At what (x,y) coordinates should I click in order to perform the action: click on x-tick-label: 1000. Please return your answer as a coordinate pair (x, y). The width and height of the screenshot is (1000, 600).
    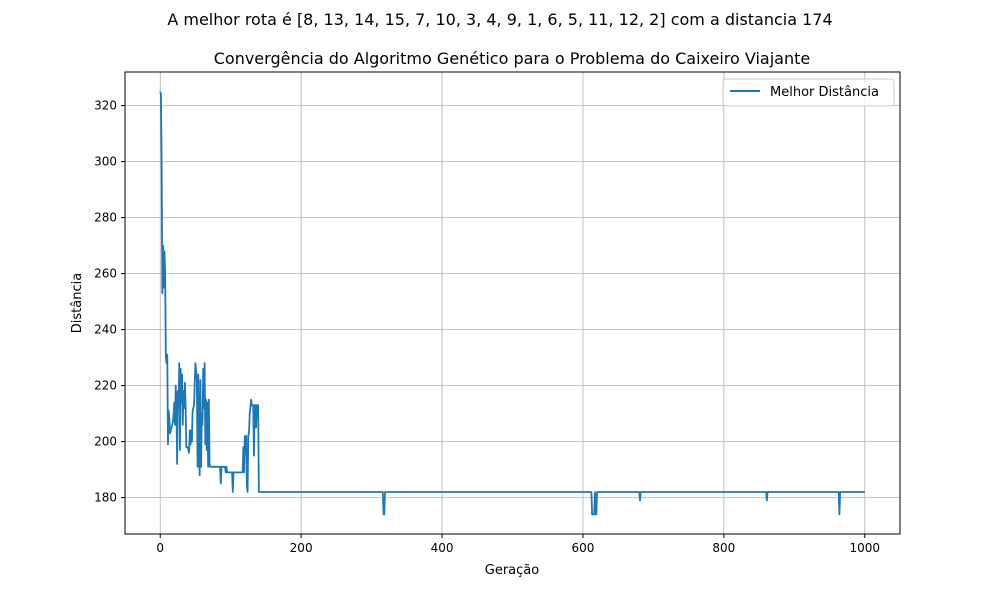
    Looking at the image, I should click on (864, 548).